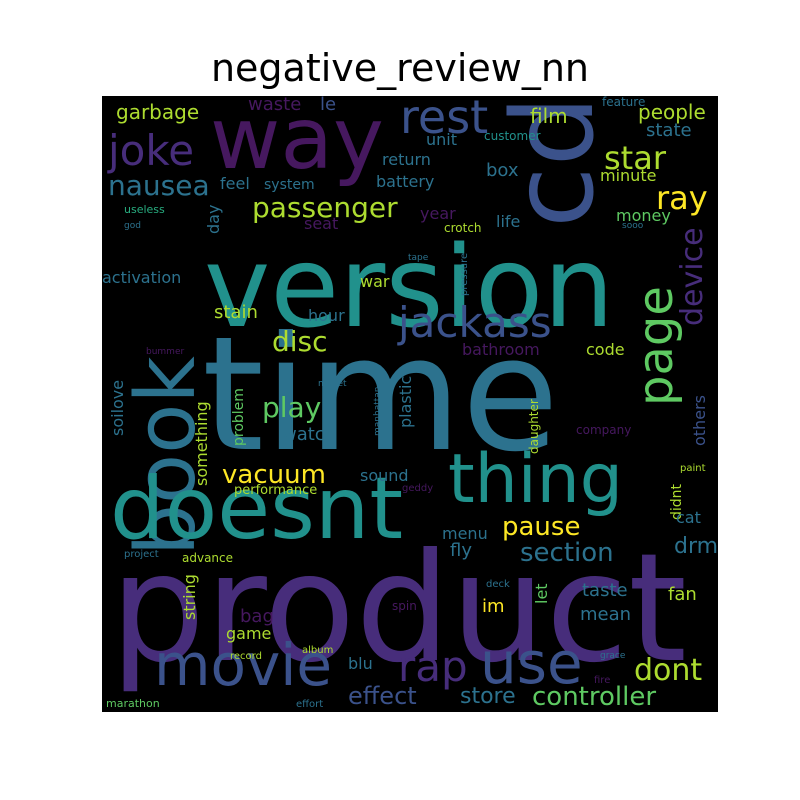 The width and height of the screenshot is (800, 800). I want to click on word-string: string, so click(189, 597).